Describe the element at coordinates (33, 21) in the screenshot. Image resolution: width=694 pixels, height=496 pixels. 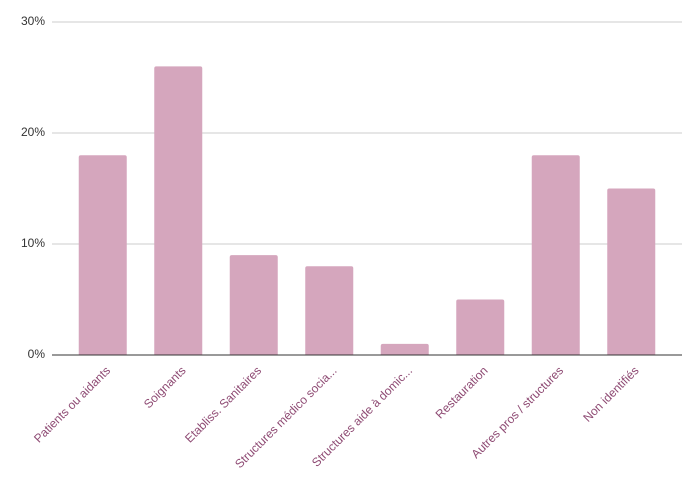
I see `y-tick-label: 30%` at that location.